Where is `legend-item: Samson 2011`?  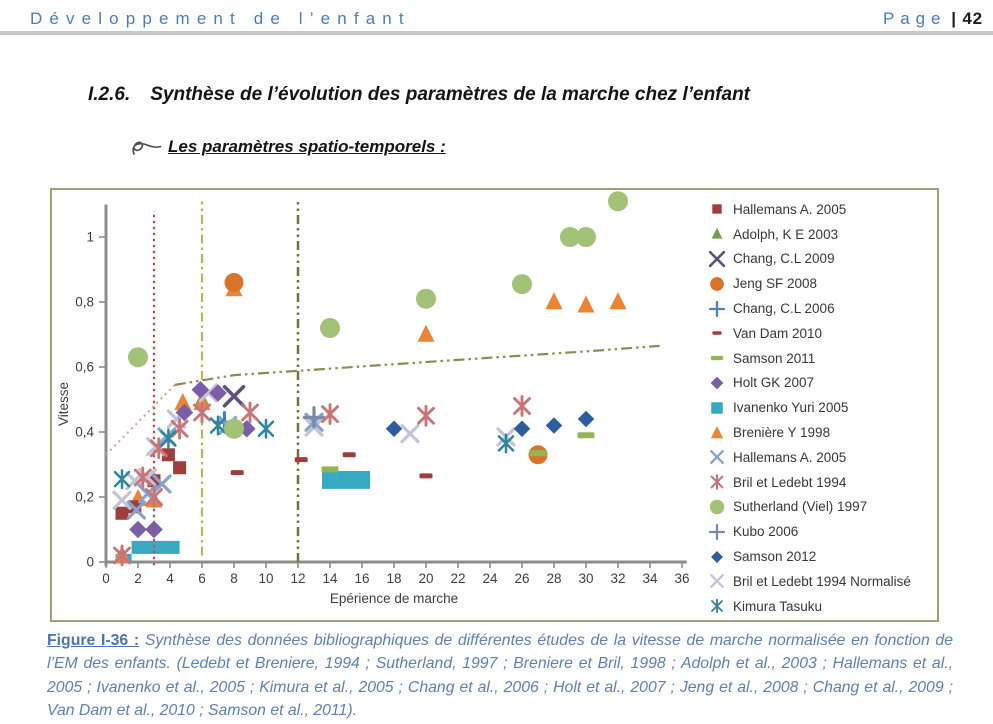
legend-item: Samson 2011 is located at coordinates (822, 358).